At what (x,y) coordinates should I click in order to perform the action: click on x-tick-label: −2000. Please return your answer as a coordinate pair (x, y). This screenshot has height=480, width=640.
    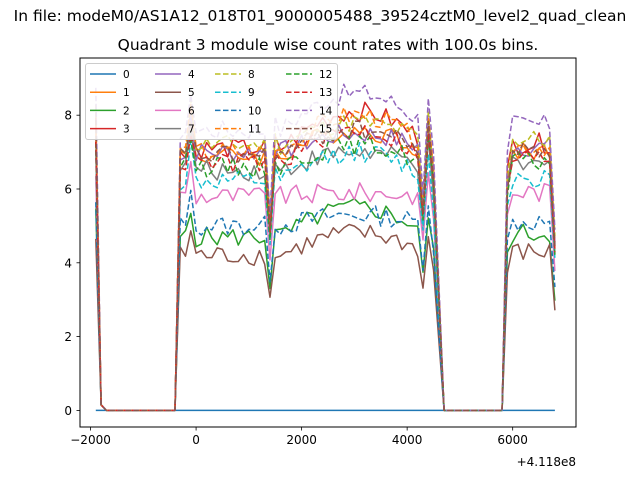
    Looking at the image, I should click on (90, 440).